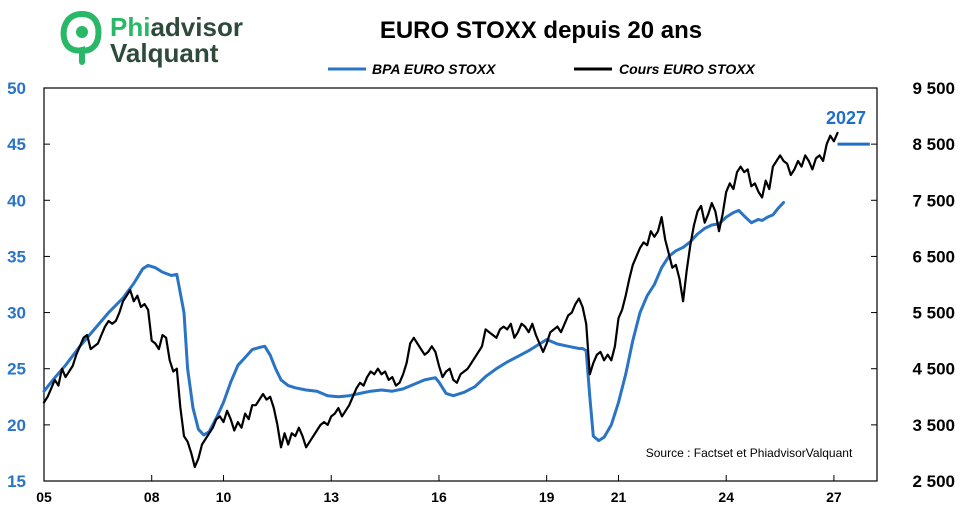 The image size is (961, 512). I want to click on legend-item-cours: Cours EURO STOXX, so click(665, 69).